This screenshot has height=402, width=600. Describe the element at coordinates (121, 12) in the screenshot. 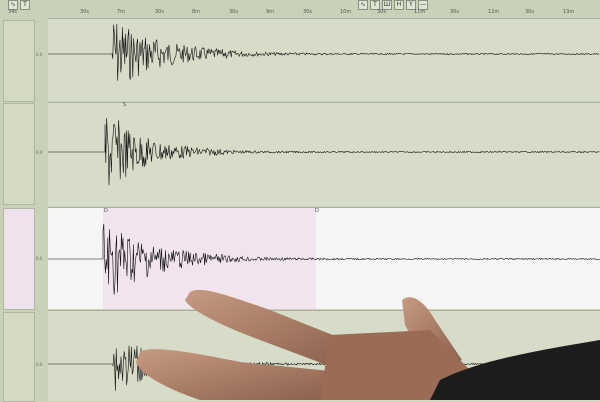

I see `axis-tick-label: 7m` at that location.